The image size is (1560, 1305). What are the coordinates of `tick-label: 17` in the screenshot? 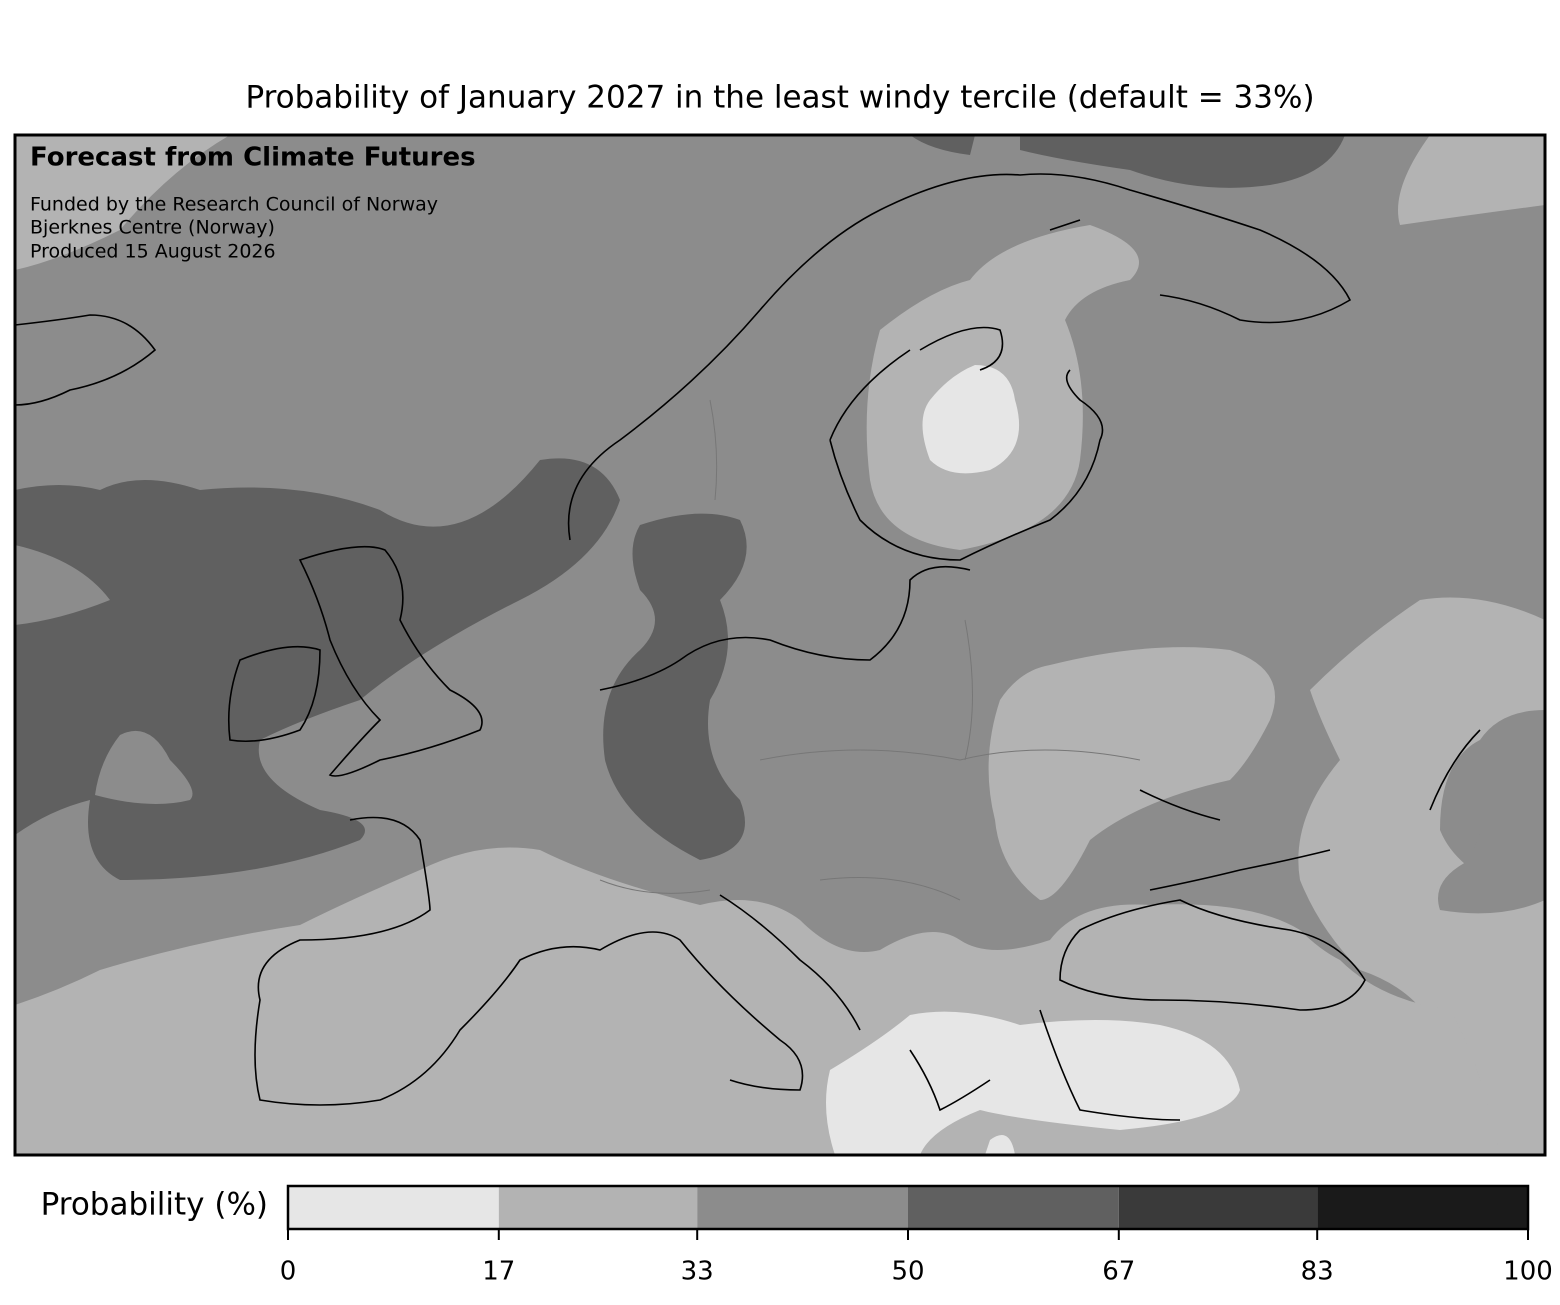 It's located at (498, 1272).